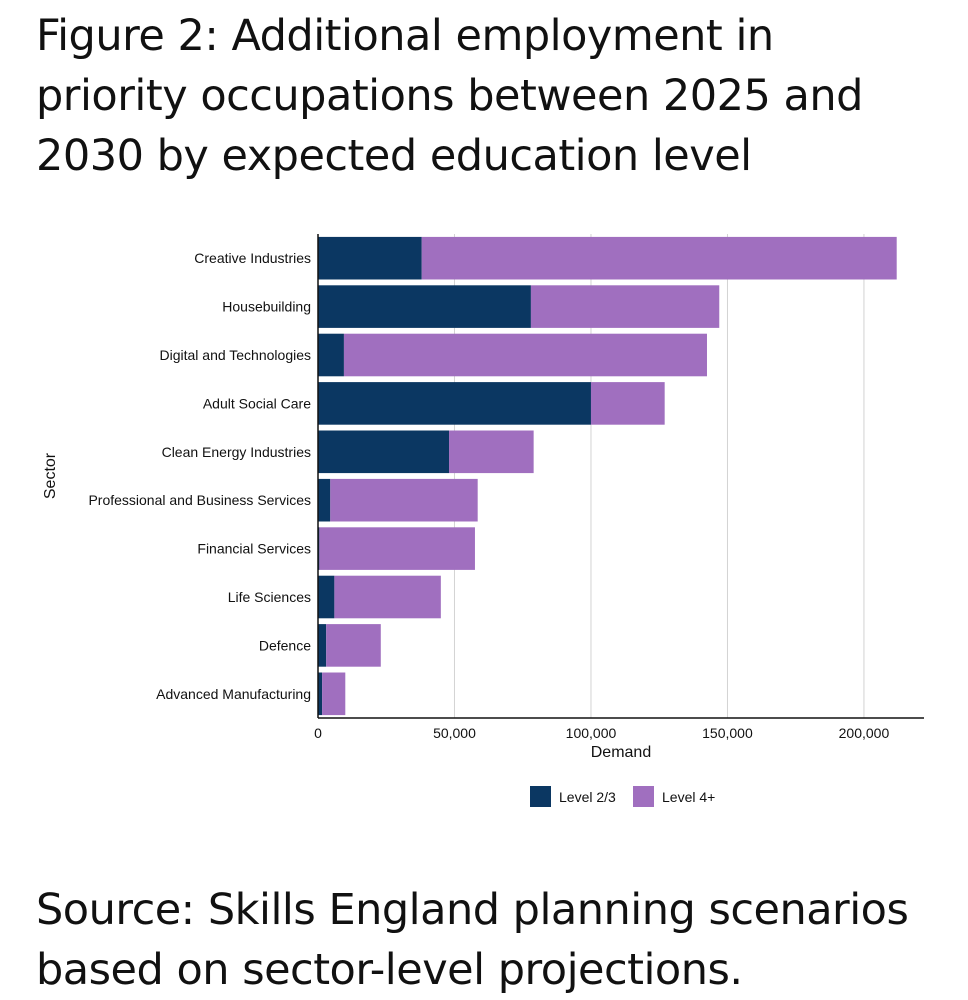 This screenshot has width=968, height=1000. What do you see at coordinates (318, 733) in the screenshot?
I see `x-tick-label-0: 0` at bounding box center [318, 733].